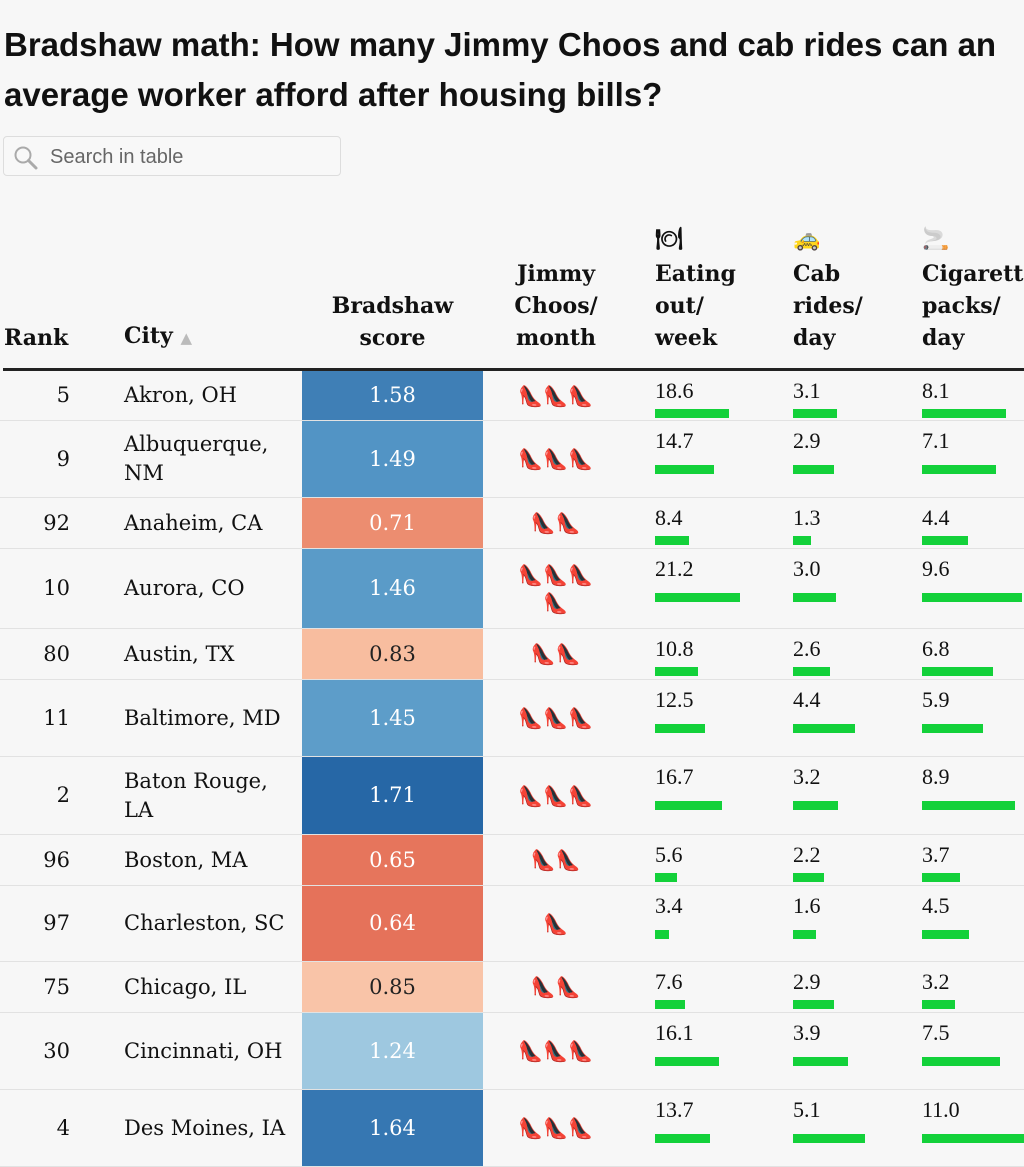  Describe the element at coordinates (710, 289) in the screenshot. I see `header-eating: 🍽 Eating out/ week` at that location.